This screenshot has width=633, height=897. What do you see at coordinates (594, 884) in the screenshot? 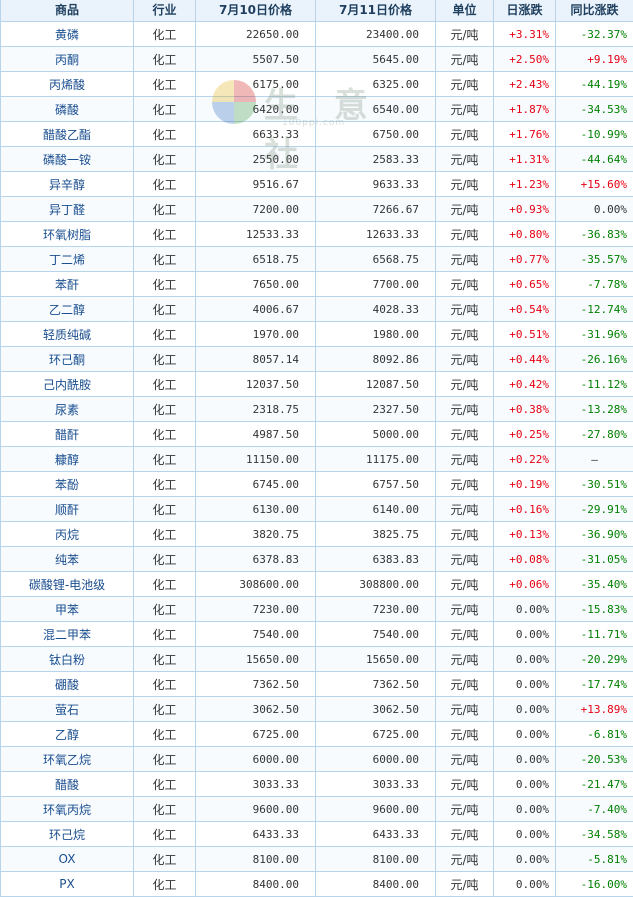
I see `yoy-change-cell: -16.00%` at bounding box center [594, 884].